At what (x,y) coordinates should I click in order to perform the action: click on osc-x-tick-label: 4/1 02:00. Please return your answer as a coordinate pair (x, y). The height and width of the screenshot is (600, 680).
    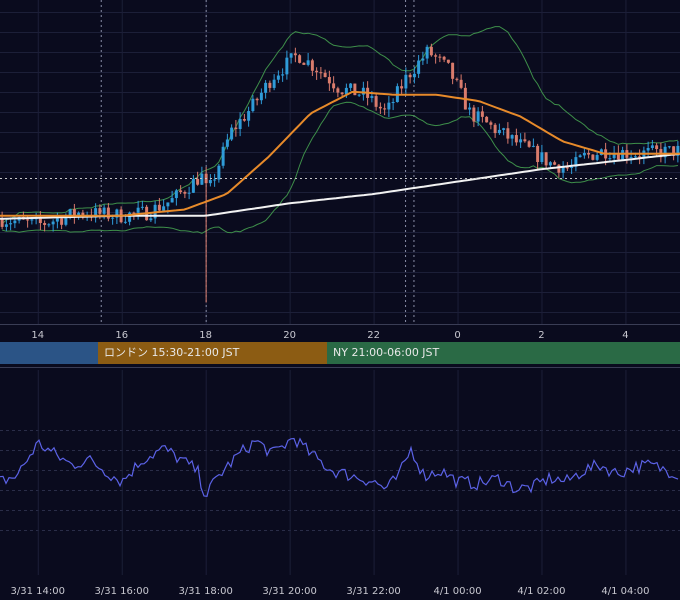
    Looking at the image, I should click on (541, 591).